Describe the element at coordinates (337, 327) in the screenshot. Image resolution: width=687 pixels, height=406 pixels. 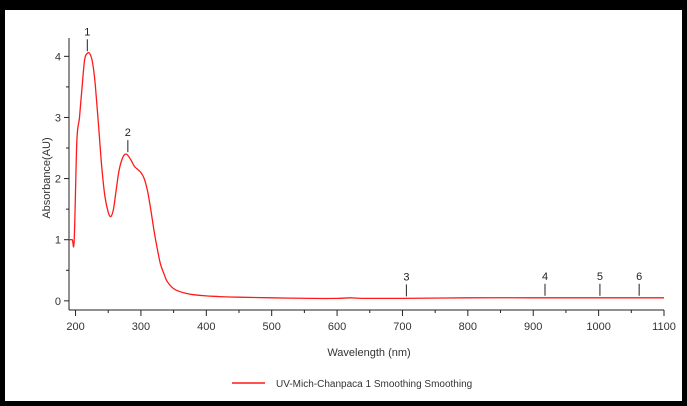
I see `x-tick-label: 600` at that location.